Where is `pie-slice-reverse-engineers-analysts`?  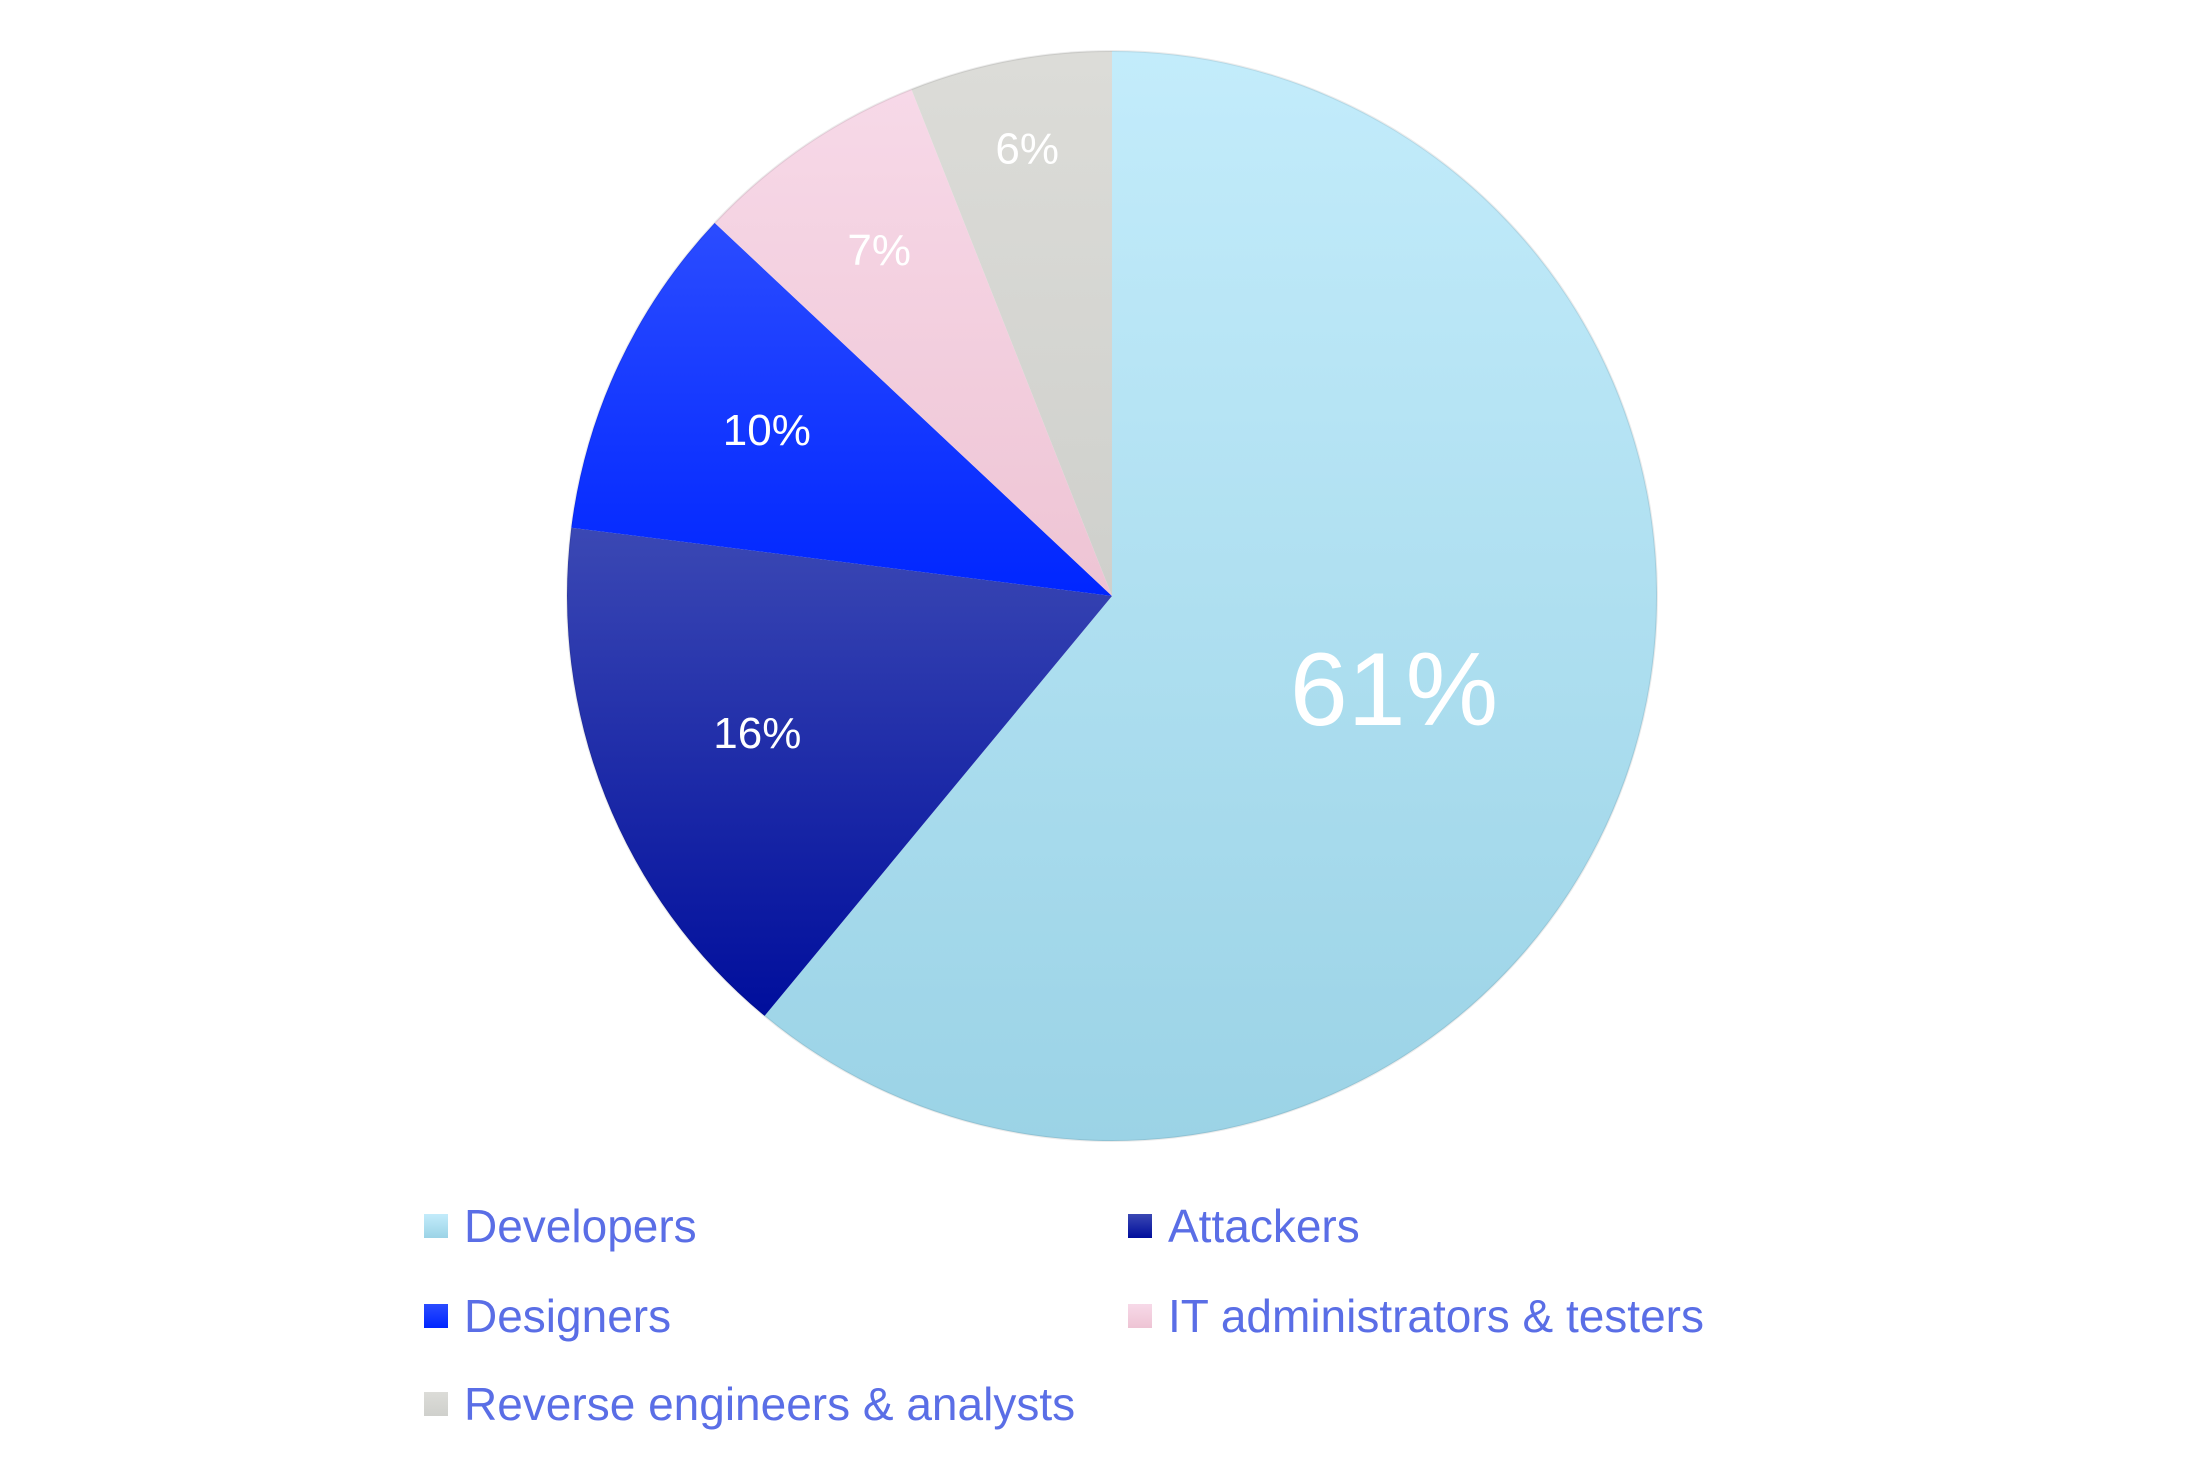
pie-slice-reverse-engineers-analysts is located at coordinates (1011, 323).